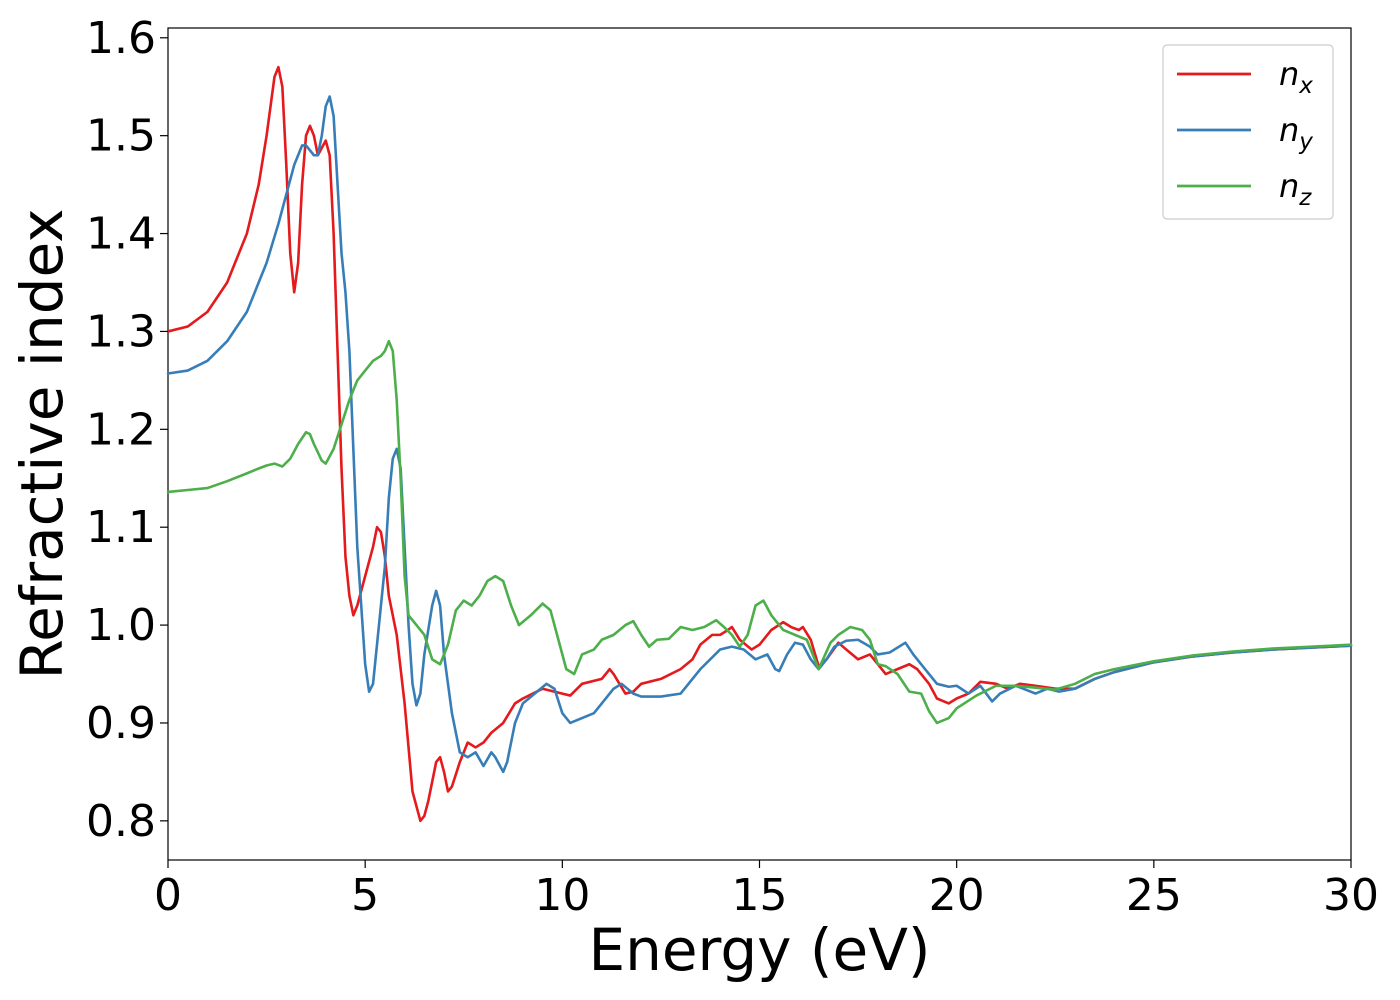  I want to click on x-tick-label: 15, so click(760, 895).